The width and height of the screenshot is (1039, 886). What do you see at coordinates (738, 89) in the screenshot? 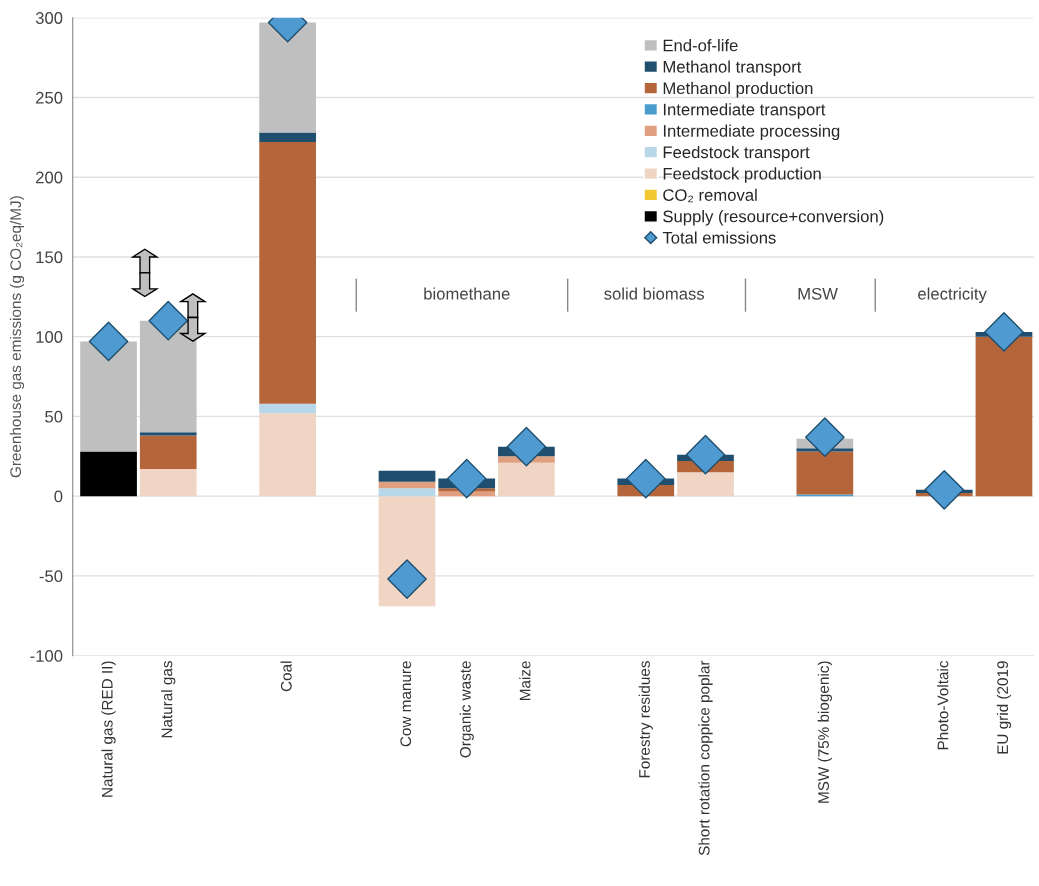
I see `legend-label: Methanol production` at bounding box center [738, 89].